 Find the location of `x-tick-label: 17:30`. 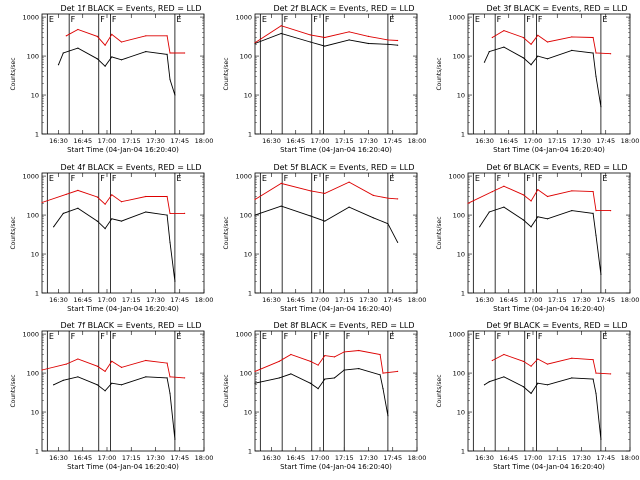

x-tick-label: 17:30 is located at coordinates (155, 300).